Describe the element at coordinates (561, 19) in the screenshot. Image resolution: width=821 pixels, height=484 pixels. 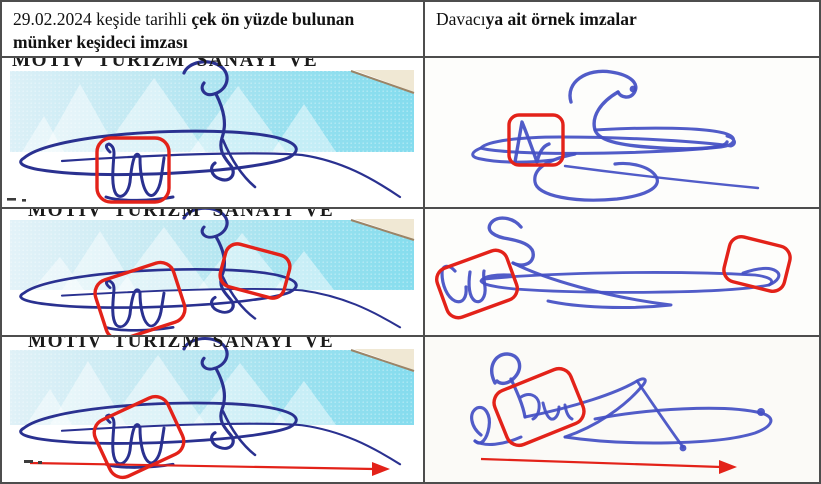
I see `header-right-bold-text: ya ait örnek imzalar` at that location.